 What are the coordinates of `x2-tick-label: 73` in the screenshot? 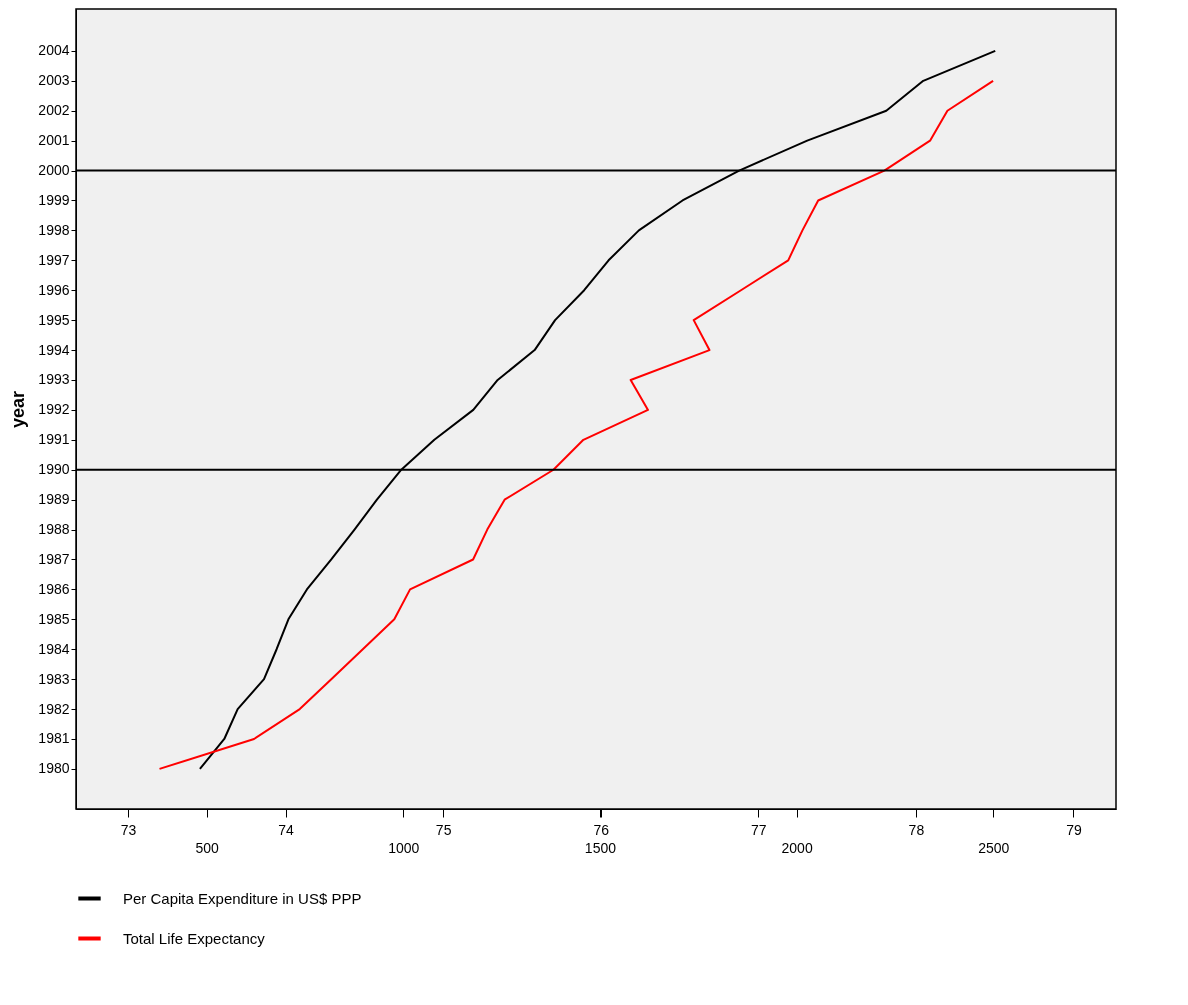 It's located at (128, 829).